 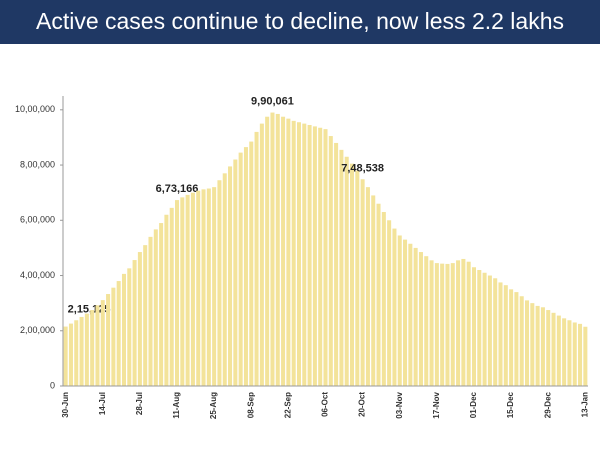 I want to click on x-tick-label: 30-Jun, so click(x=65, y=405).